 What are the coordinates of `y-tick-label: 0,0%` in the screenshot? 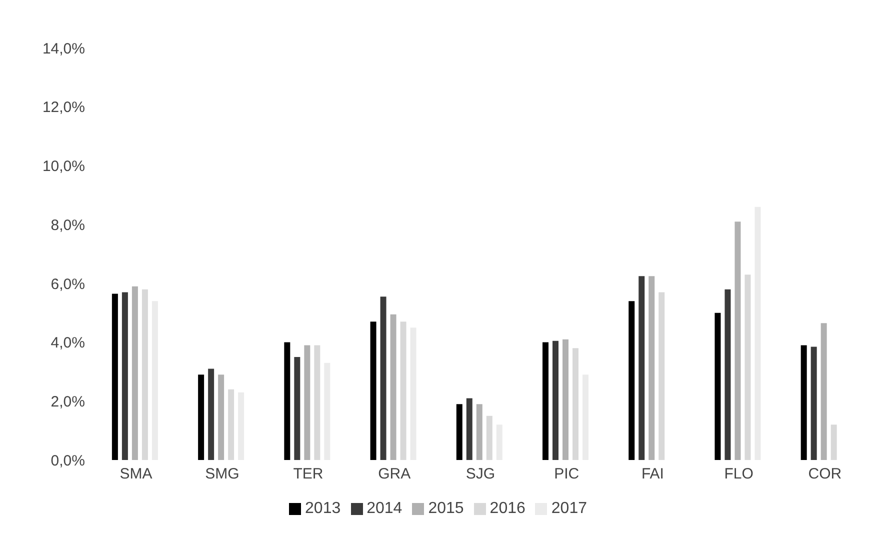 It's located at (67, 461).